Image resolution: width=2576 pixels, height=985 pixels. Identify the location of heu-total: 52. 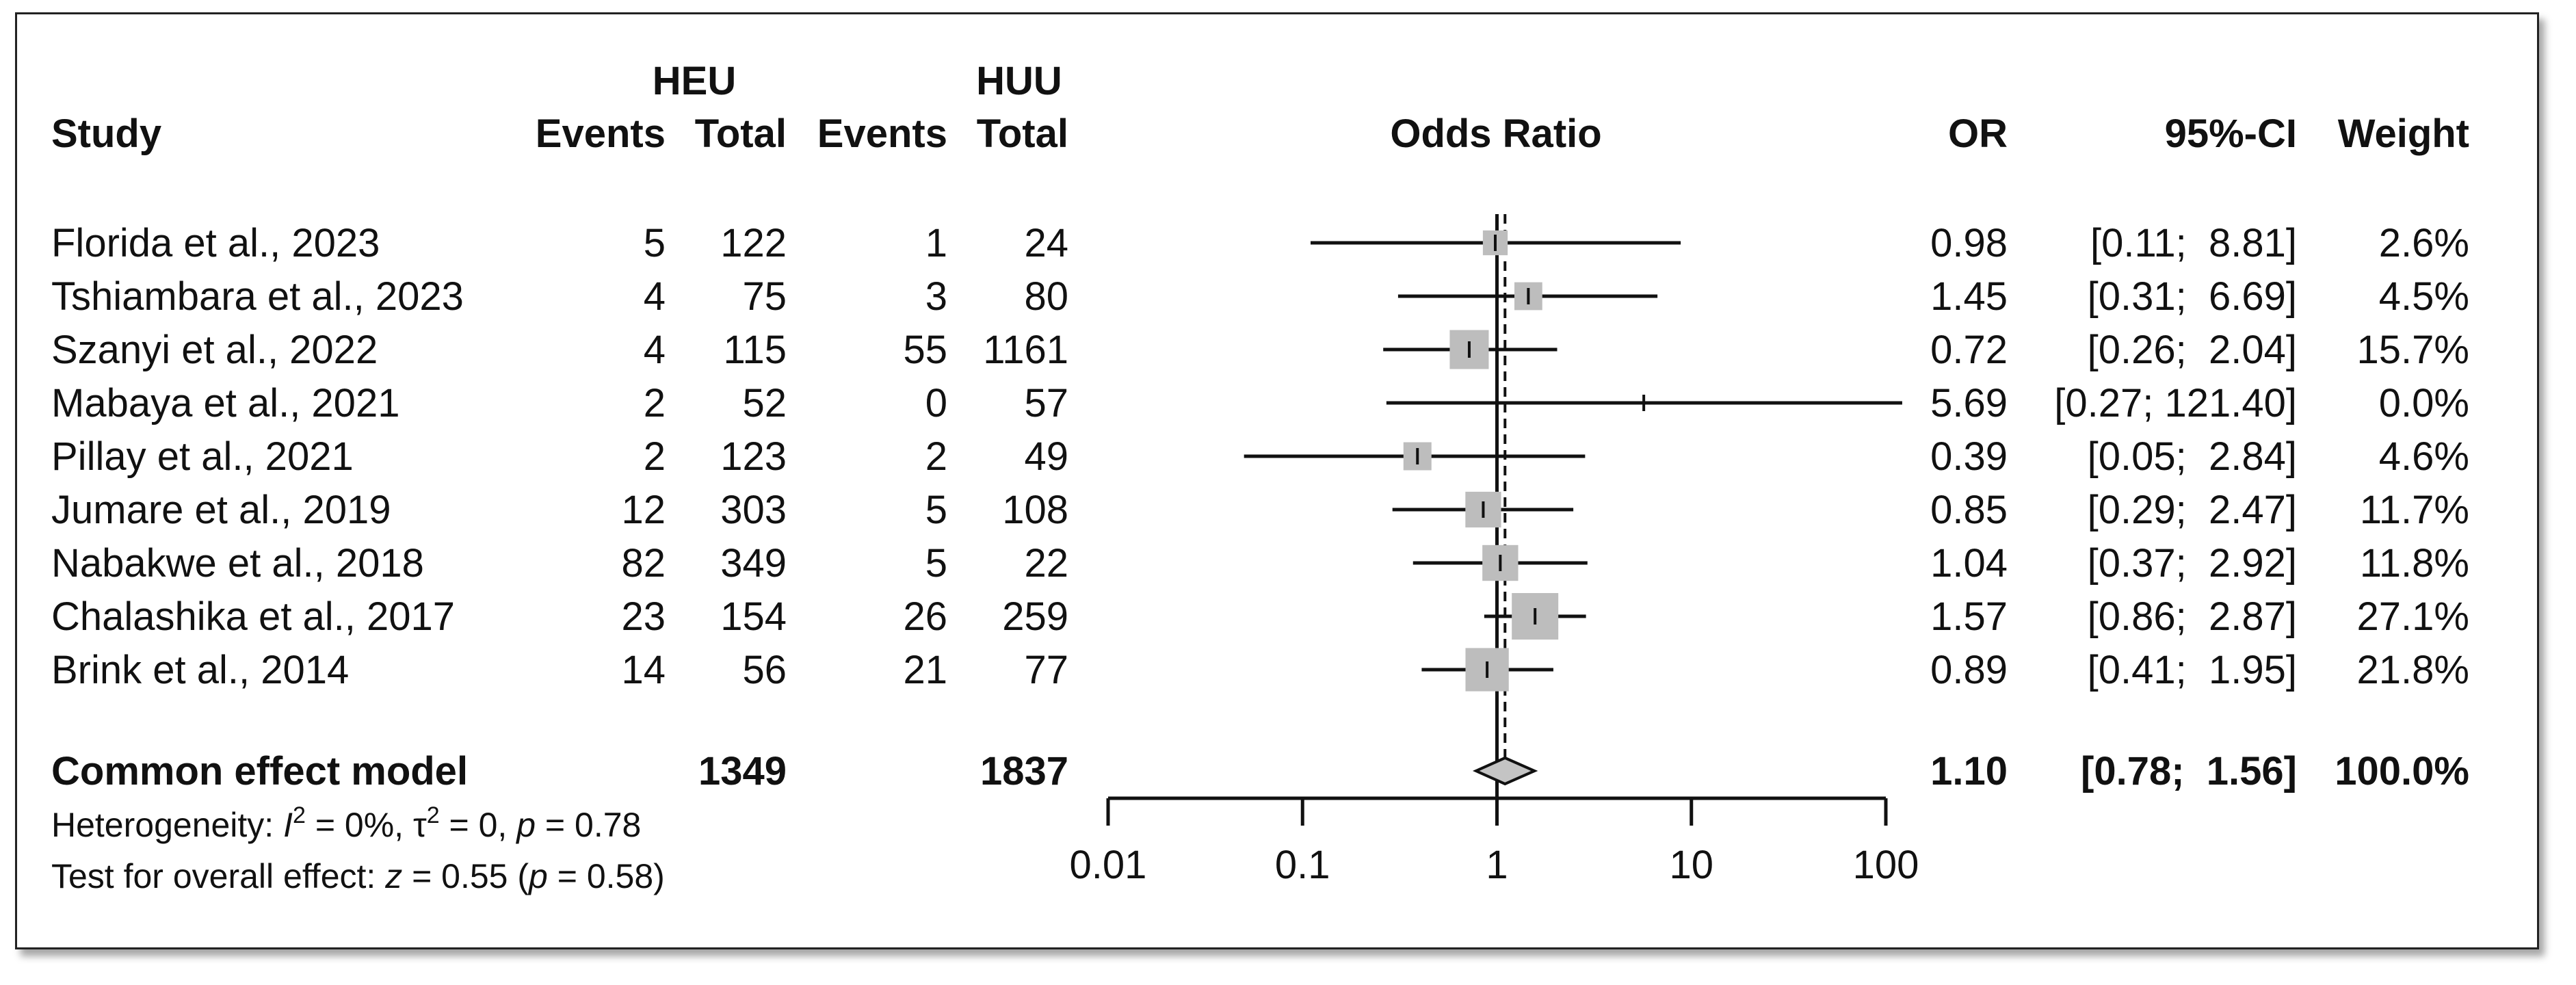
(764, 403).